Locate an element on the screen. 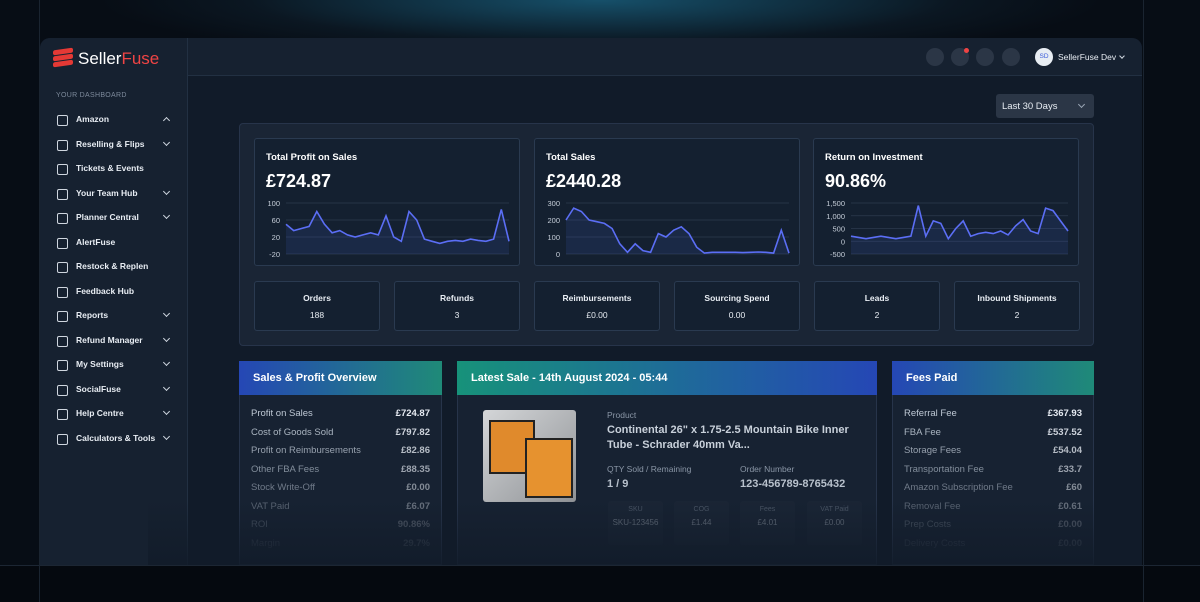 This screenshot has height=602, width=1200. sparkline-chart: -500 0 500 1,000 1,500 is located at coordinates (947, 229).